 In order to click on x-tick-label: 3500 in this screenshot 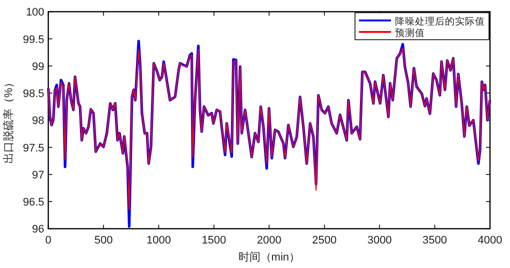, I will do `click(435, 240)`.